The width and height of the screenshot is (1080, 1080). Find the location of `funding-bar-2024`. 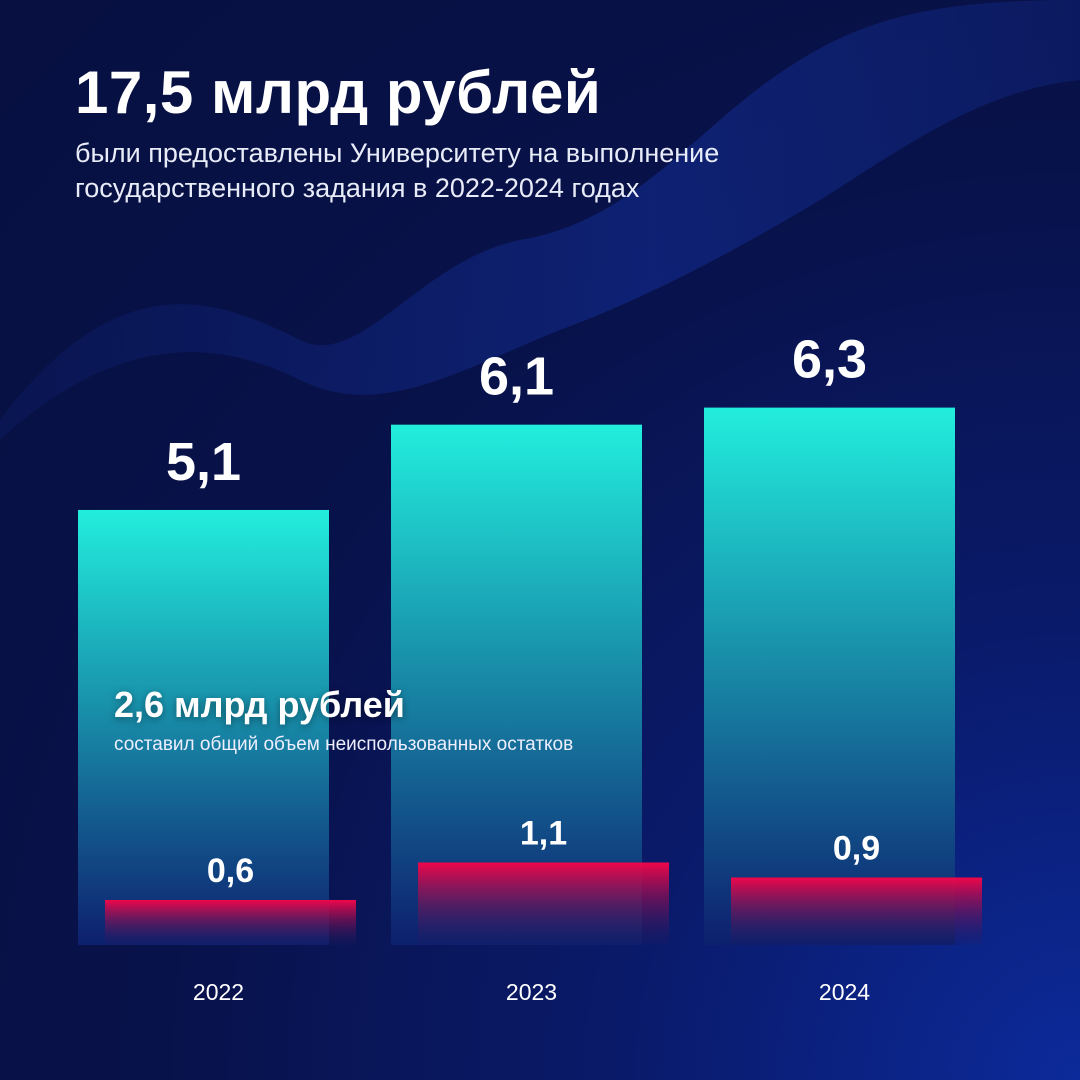

funding-bar-2024 is located at coordinates (829, 676).